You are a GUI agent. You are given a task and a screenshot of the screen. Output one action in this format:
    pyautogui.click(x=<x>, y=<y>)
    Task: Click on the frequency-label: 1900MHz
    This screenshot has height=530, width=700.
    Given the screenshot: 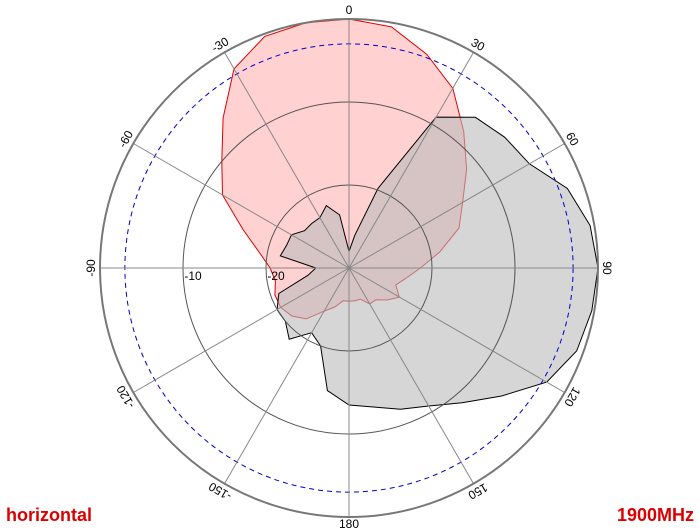 What is the action you would take?
    pyautogui.click(x=655, y=515)
    